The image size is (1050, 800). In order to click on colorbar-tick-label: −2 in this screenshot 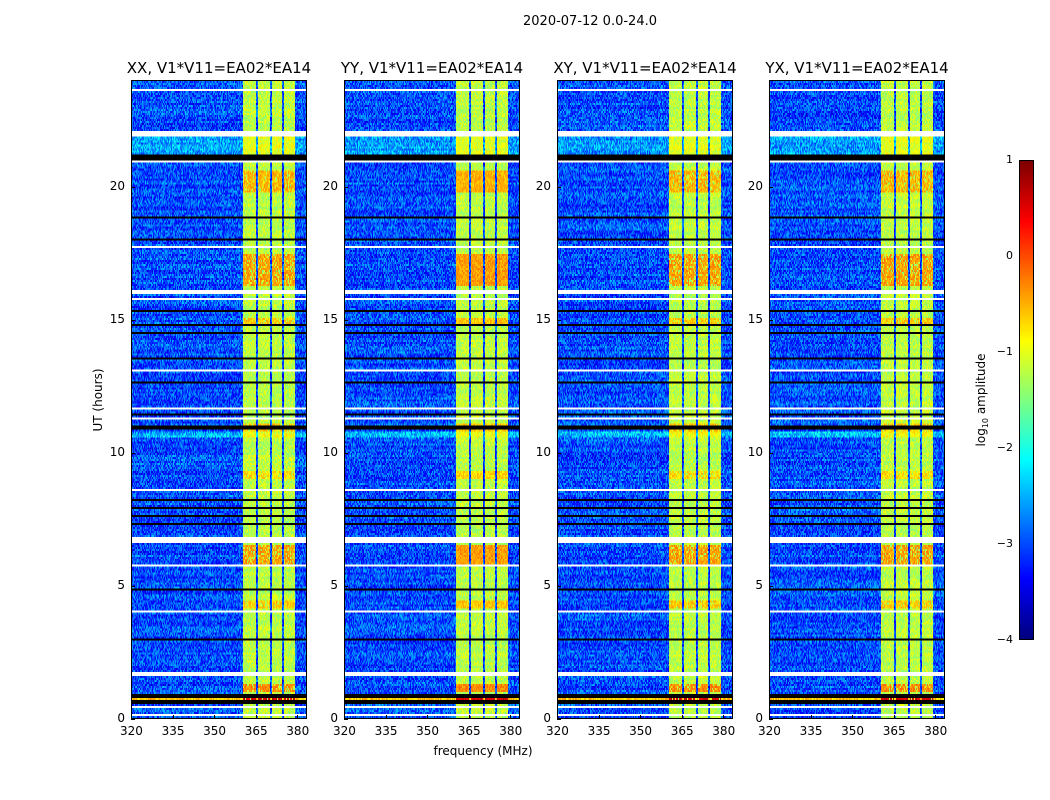, I will do `click(1004, 447)`.